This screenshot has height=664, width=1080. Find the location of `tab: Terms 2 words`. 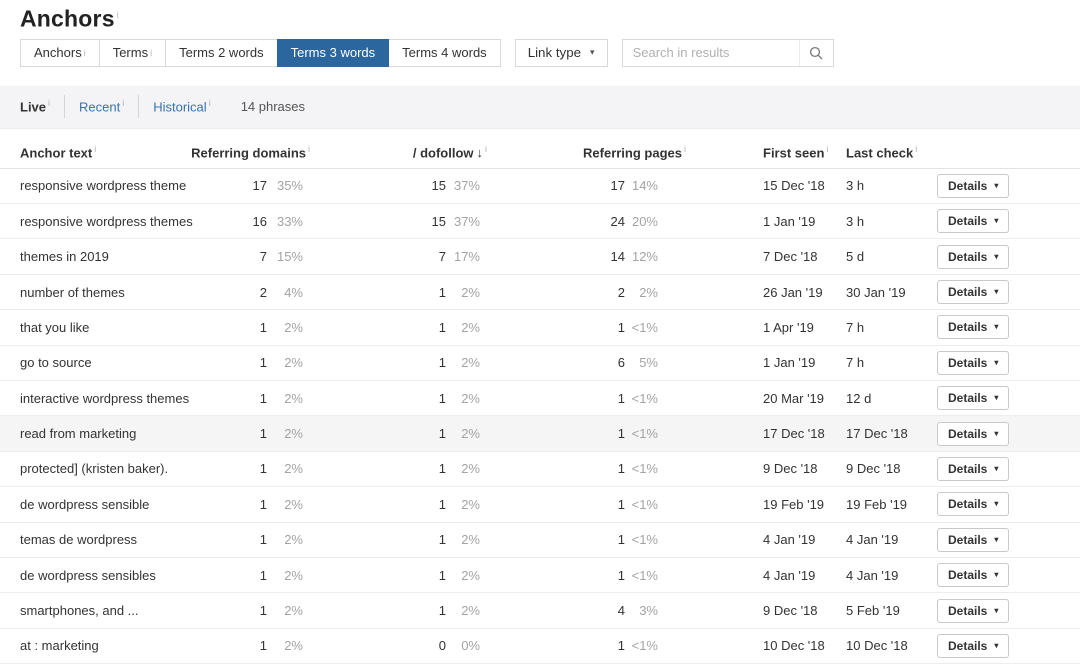

tab: Terms 2 words is located at coordinates (221, 52).